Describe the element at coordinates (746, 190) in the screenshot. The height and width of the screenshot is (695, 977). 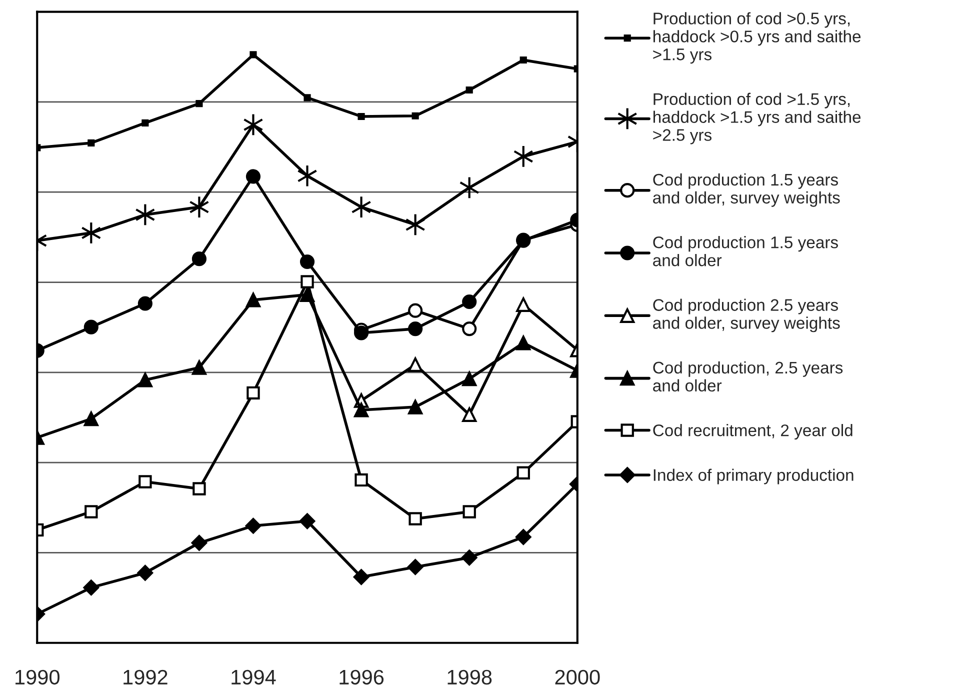
I see `legend-label: Cod production 1.5 years and older, survey weights` at that location.